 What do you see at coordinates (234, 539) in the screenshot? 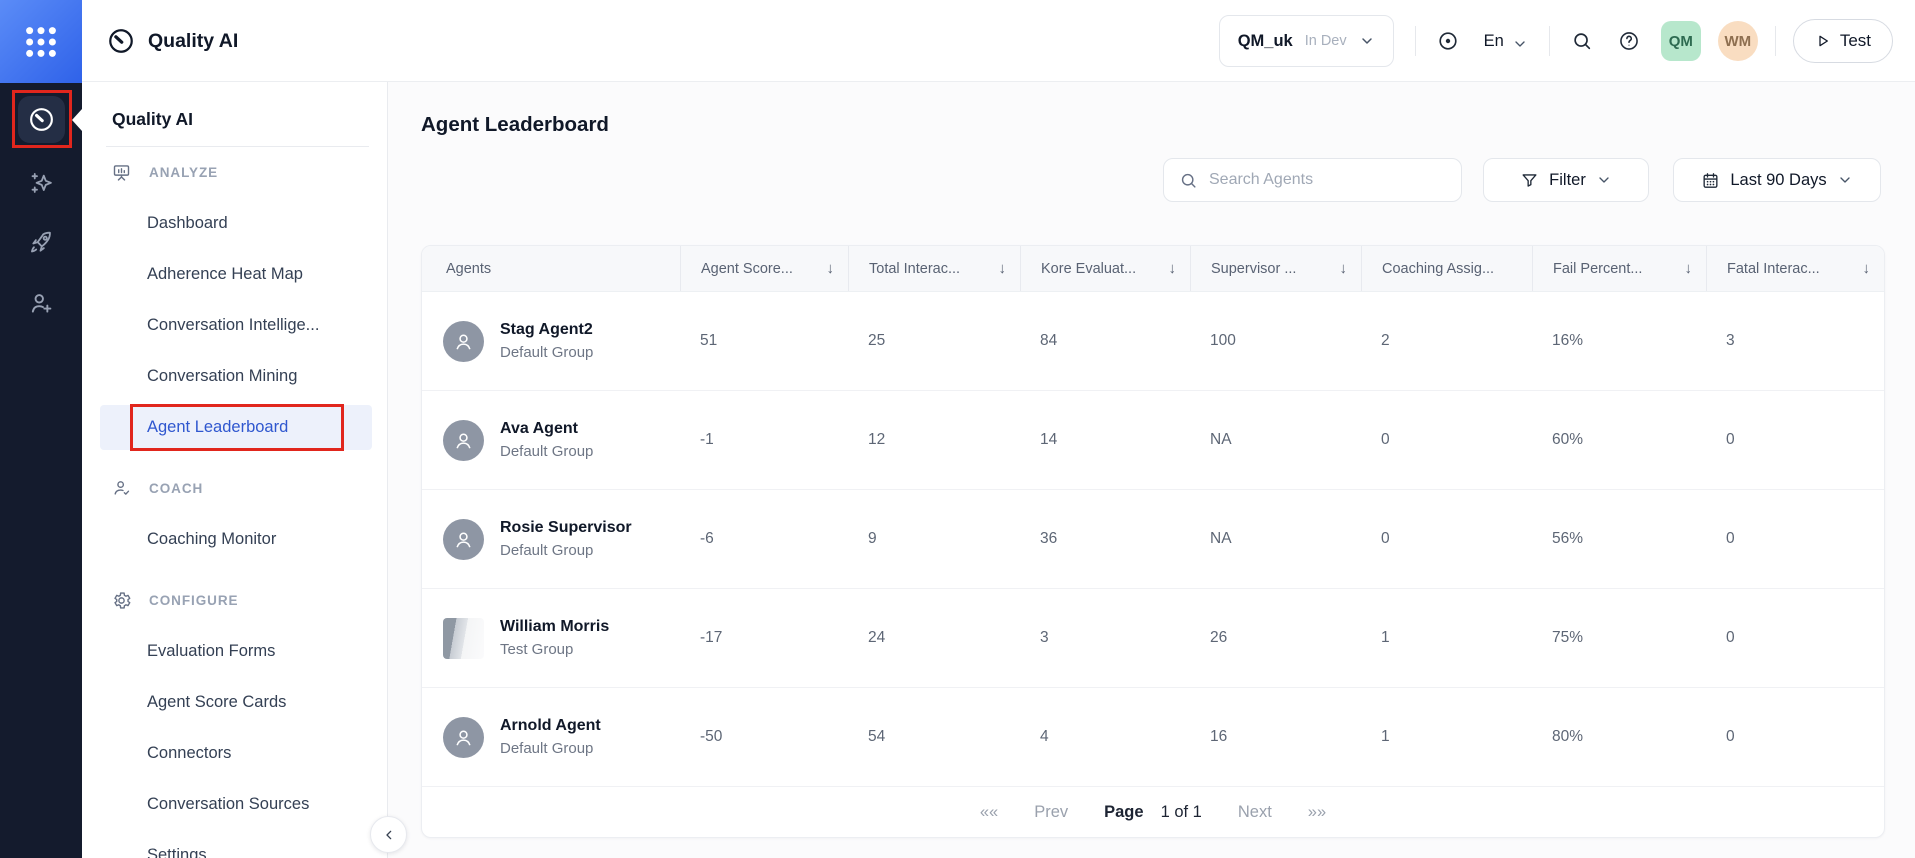
I see `sidebar-item-coaching-monitor: Coaching Monitor` at bounding box center [234, 539].